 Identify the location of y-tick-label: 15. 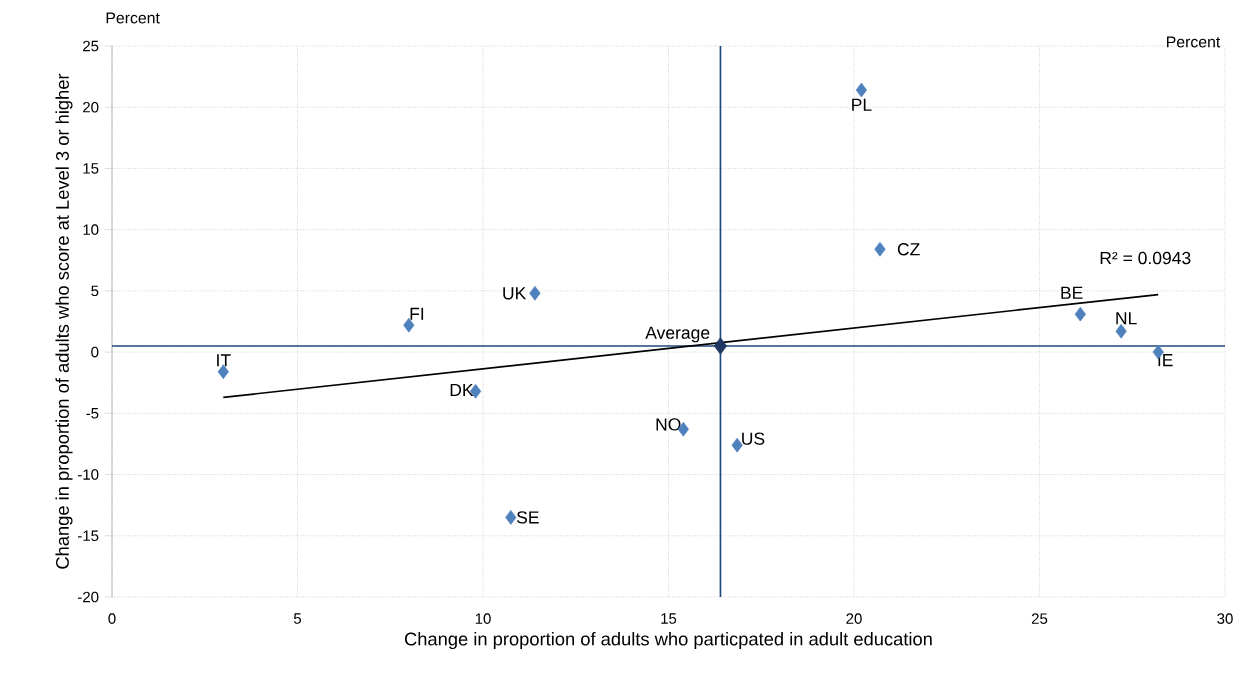
(91, 168).